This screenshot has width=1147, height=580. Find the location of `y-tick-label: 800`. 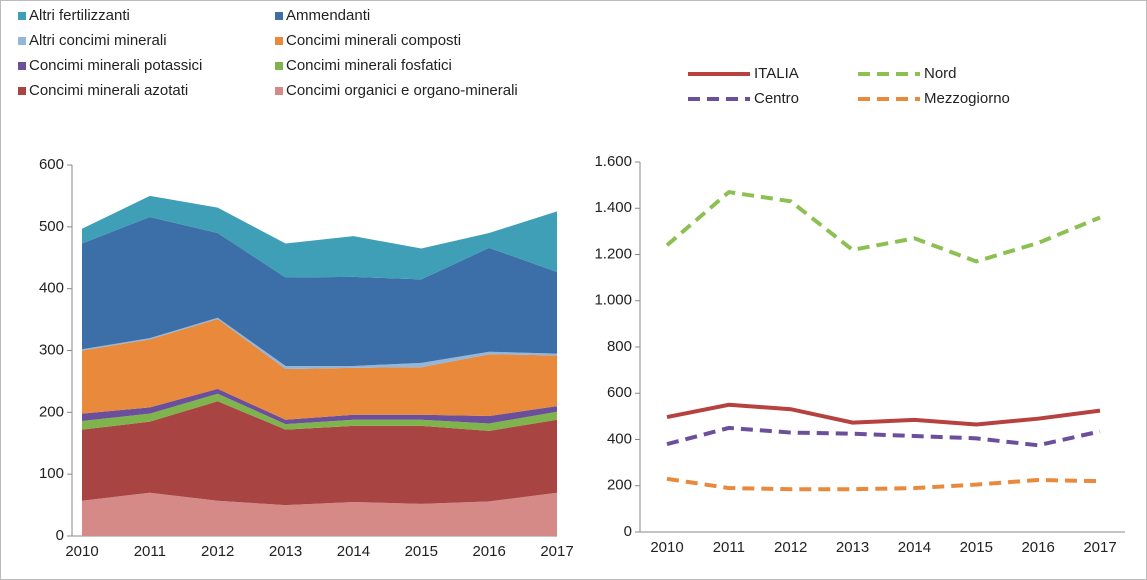

y-tick-label: 800 is located at coordinates (619, 346).